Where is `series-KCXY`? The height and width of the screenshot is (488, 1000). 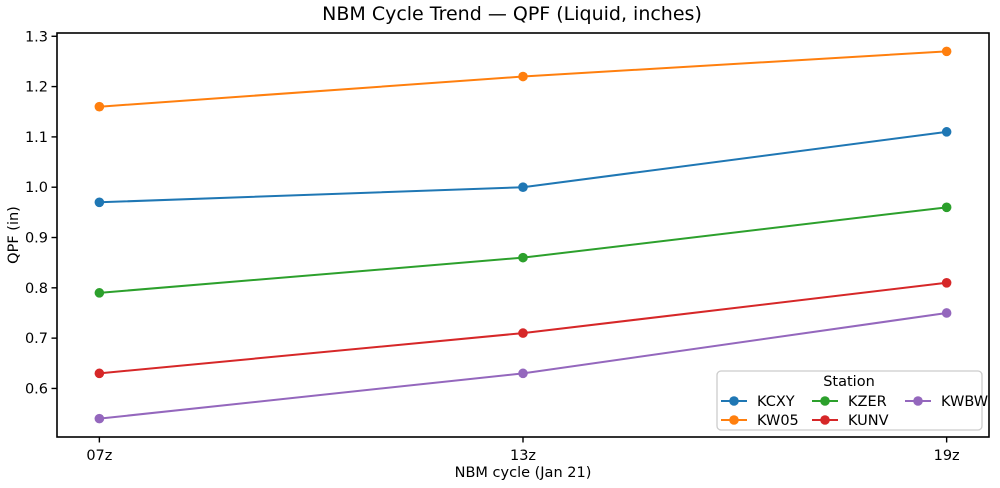
series-KCXY is located at coordinates (523, 167).